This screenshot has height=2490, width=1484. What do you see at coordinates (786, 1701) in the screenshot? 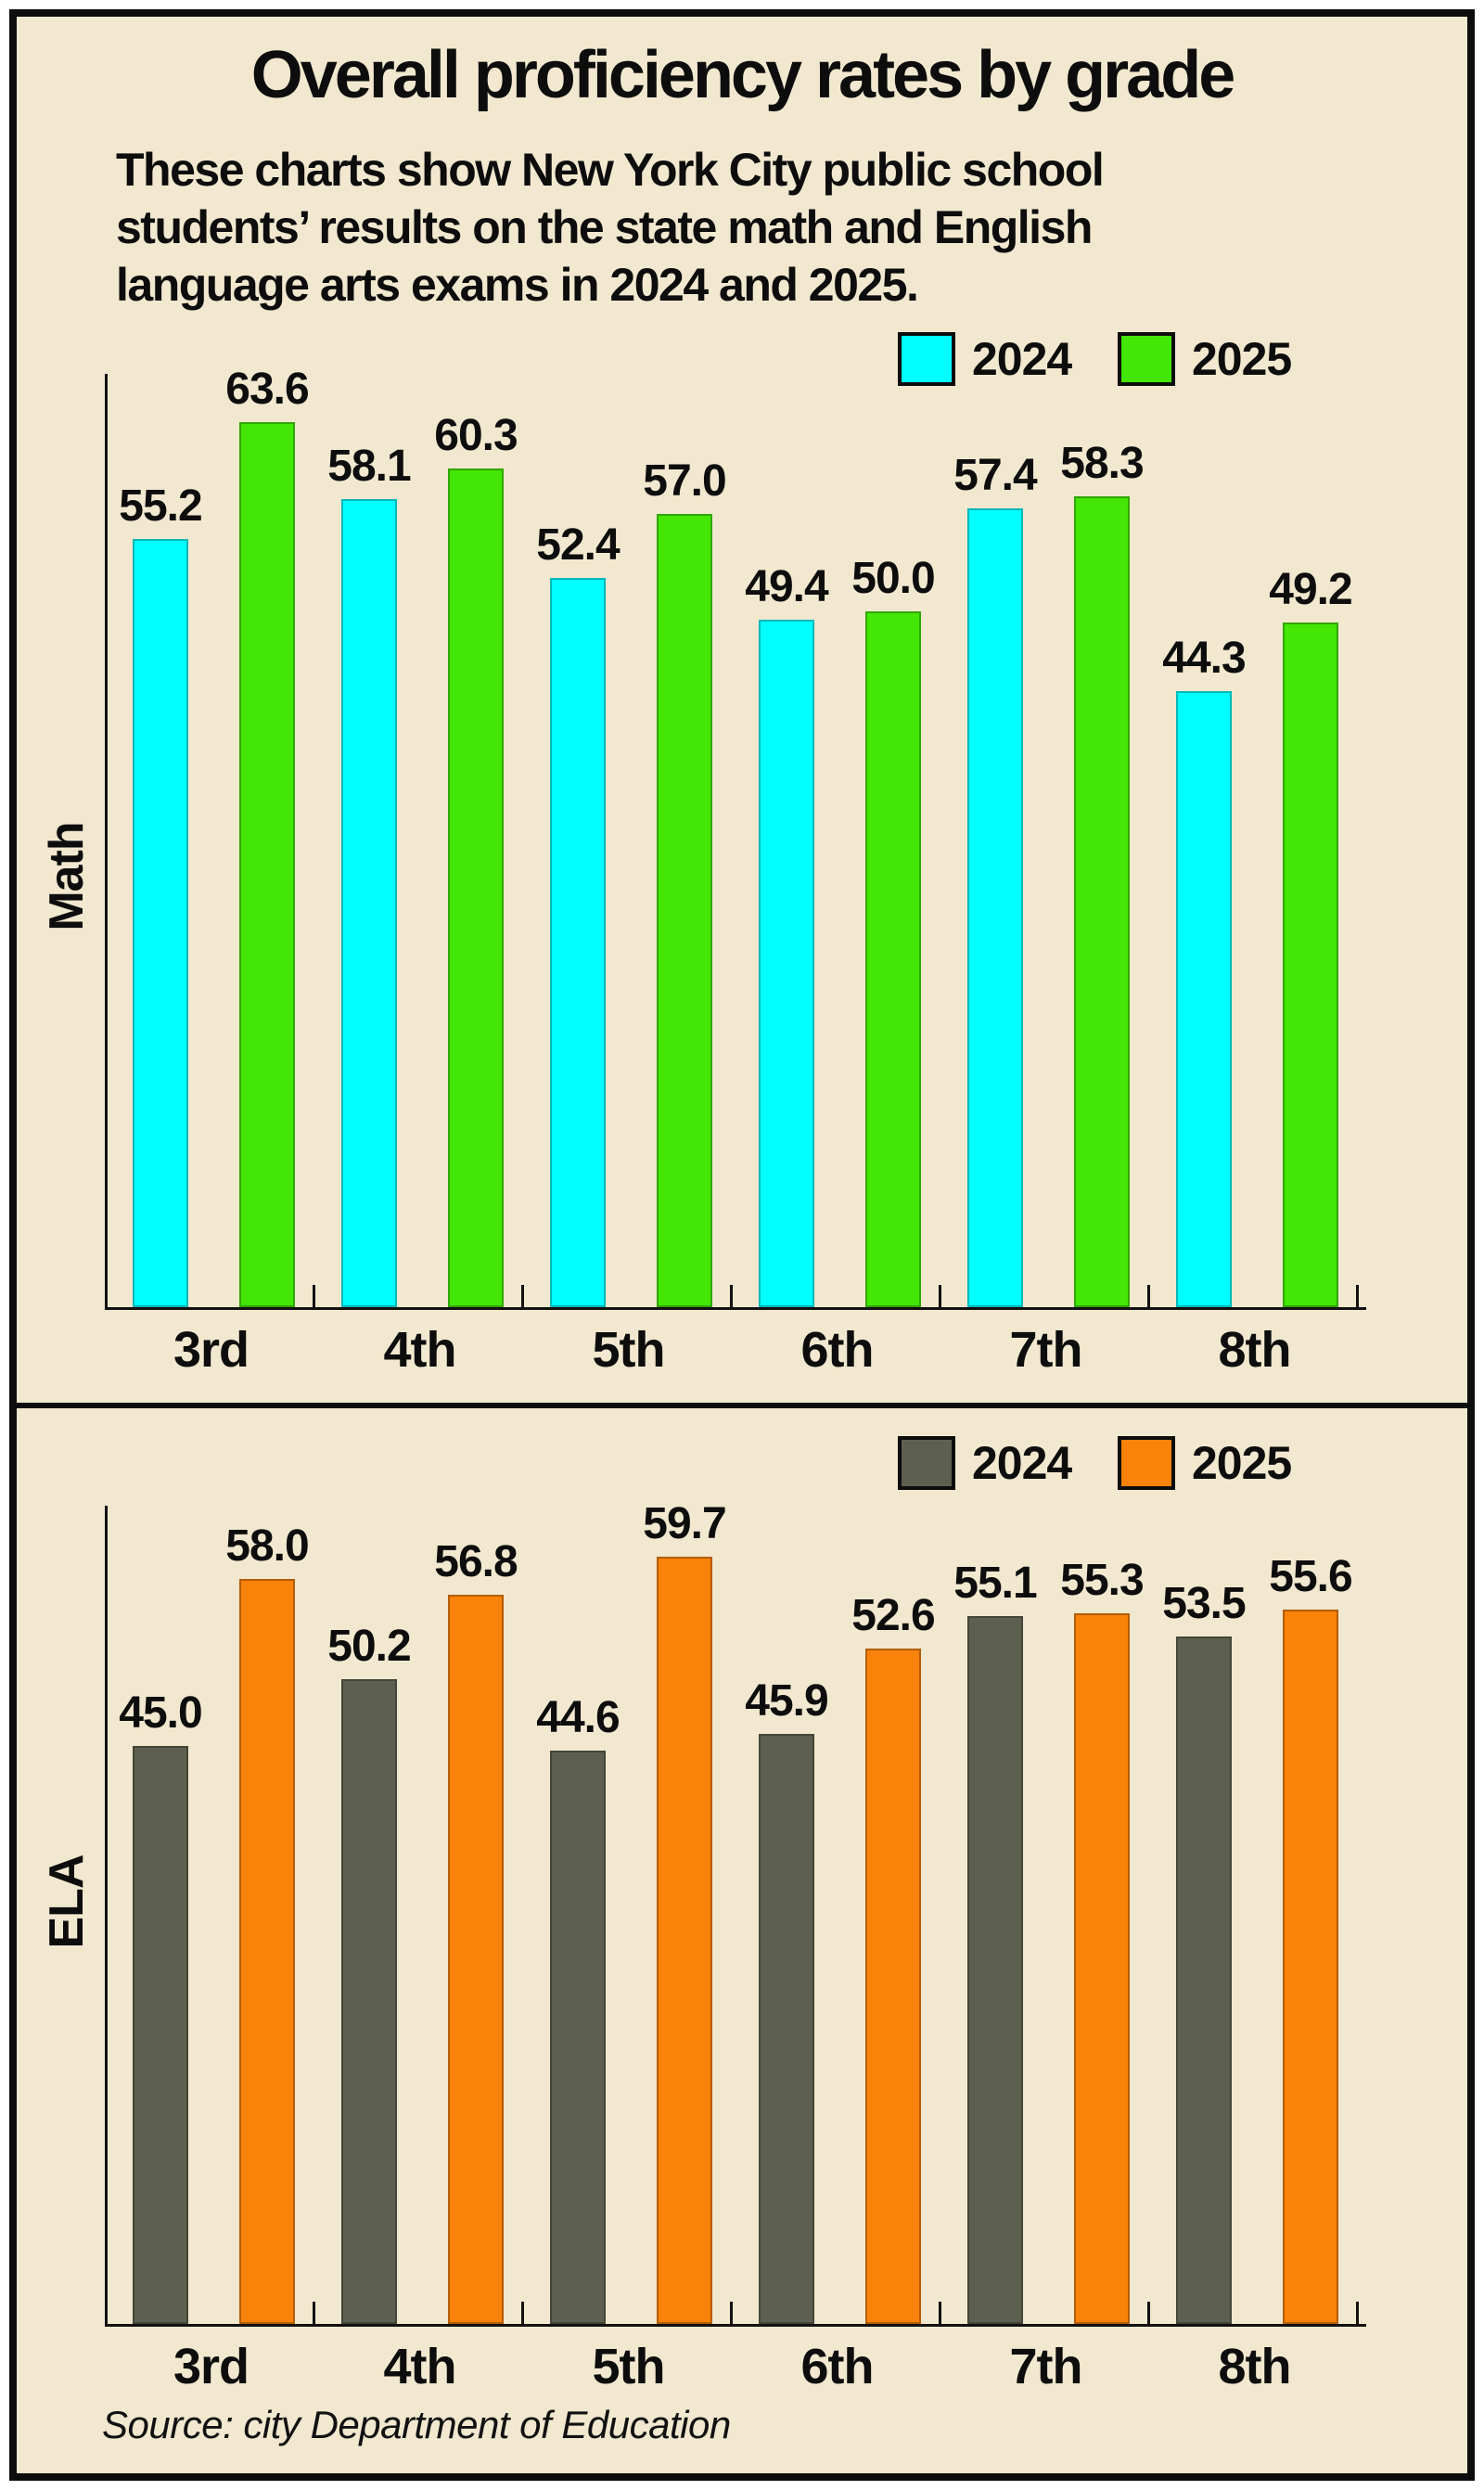
I see `bar-value-label: 45.9` at bounding box center [786, 1701].